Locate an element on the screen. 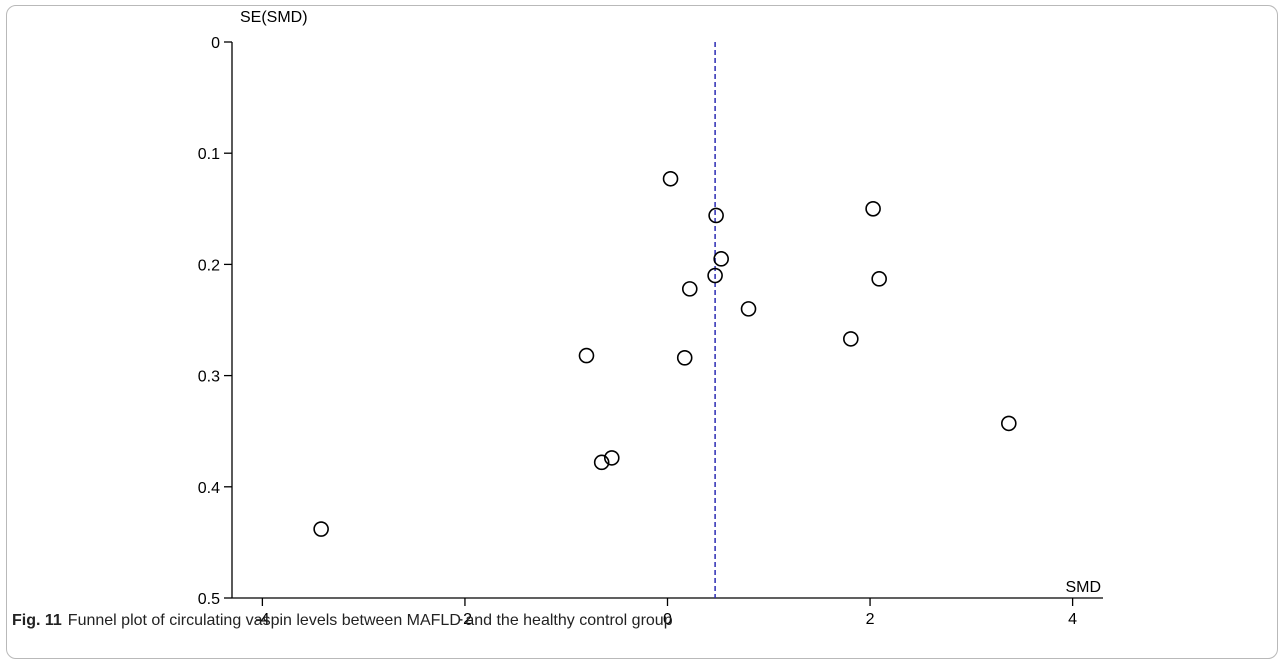 This screenshot has height=665, width=1284. y-axis-label: SE(SMD) is located at coordinates (274, 17).